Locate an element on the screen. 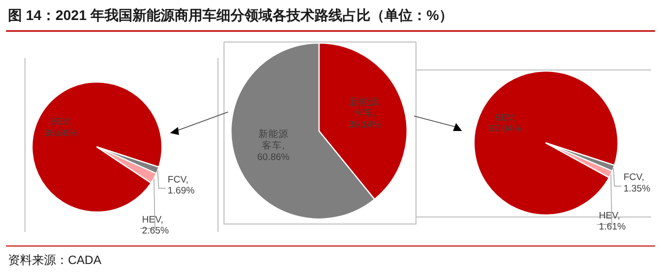 This screenshot has height=278, width=661. slice-label: HEV, 1.61% is located at coordinates (612, 221).